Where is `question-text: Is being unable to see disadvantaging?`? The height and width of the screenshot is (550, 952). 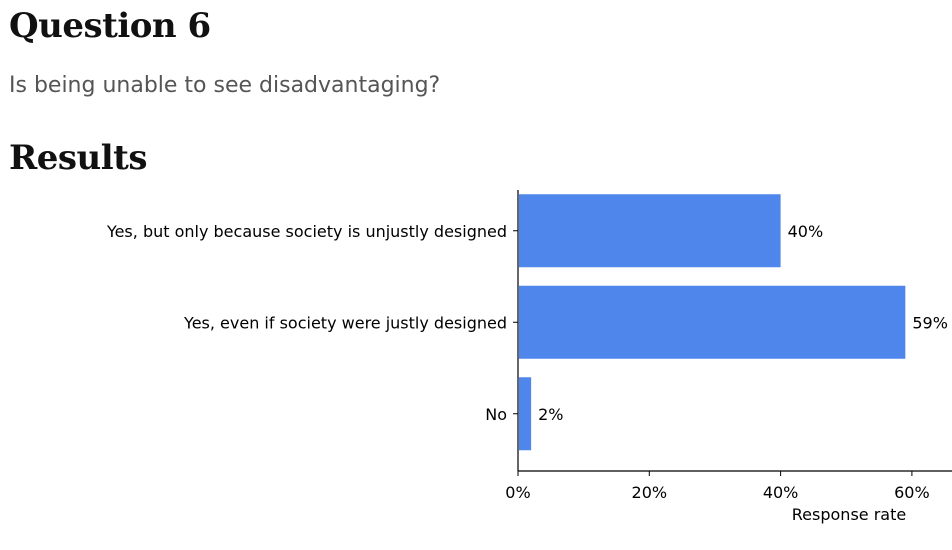
question-text: Is being unable to see disadvantaging? is located at coordinates (225, 85).